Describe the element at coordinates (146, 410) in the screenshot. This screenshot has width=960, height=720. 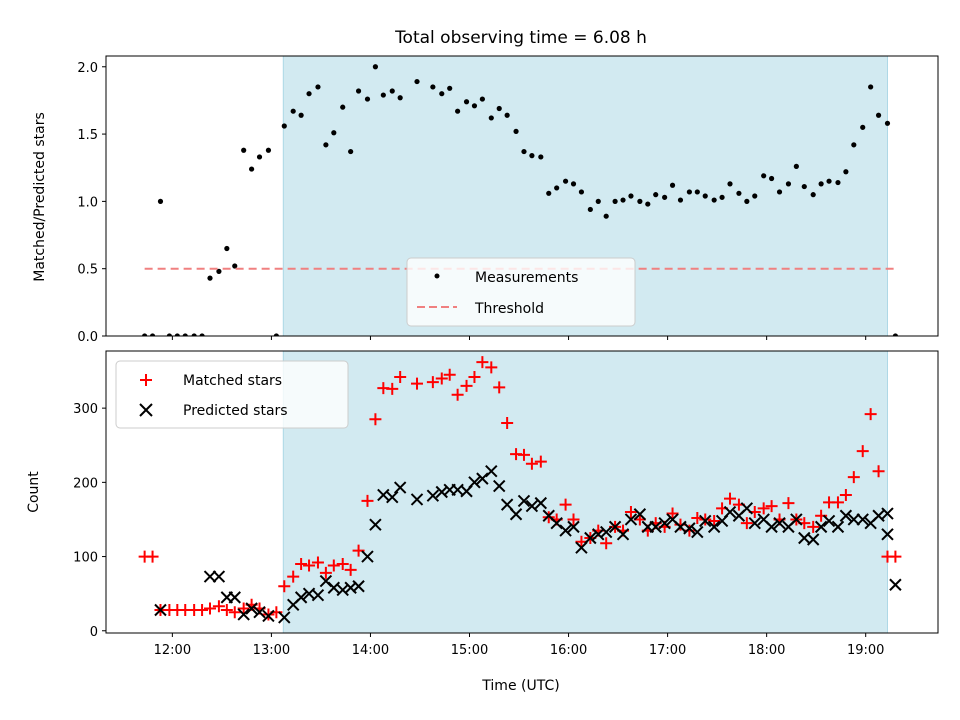
I see `legend-marker-predicted` at that location.